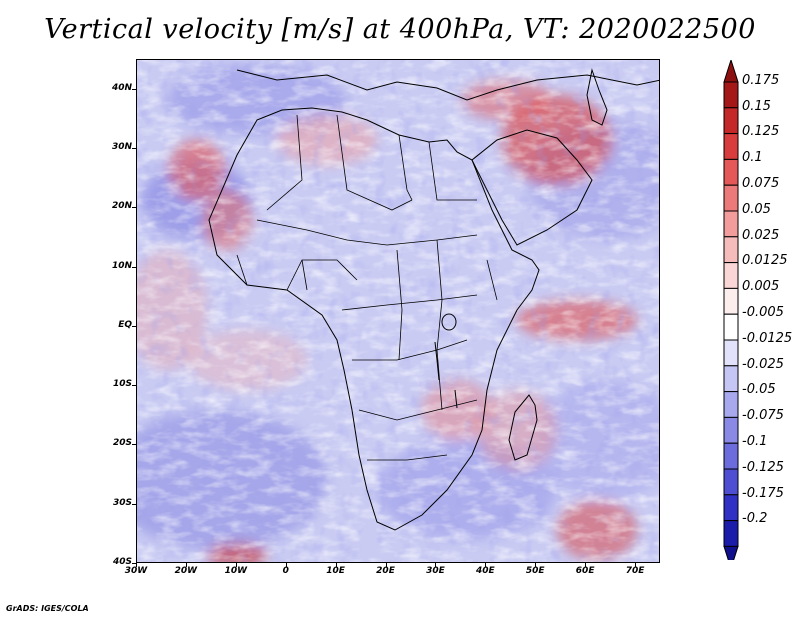 The image size is (800, 618). Describe the element at coordinates (763, 416) in the screenshot. I see `colorbar-level-label: -0.075` at that location.